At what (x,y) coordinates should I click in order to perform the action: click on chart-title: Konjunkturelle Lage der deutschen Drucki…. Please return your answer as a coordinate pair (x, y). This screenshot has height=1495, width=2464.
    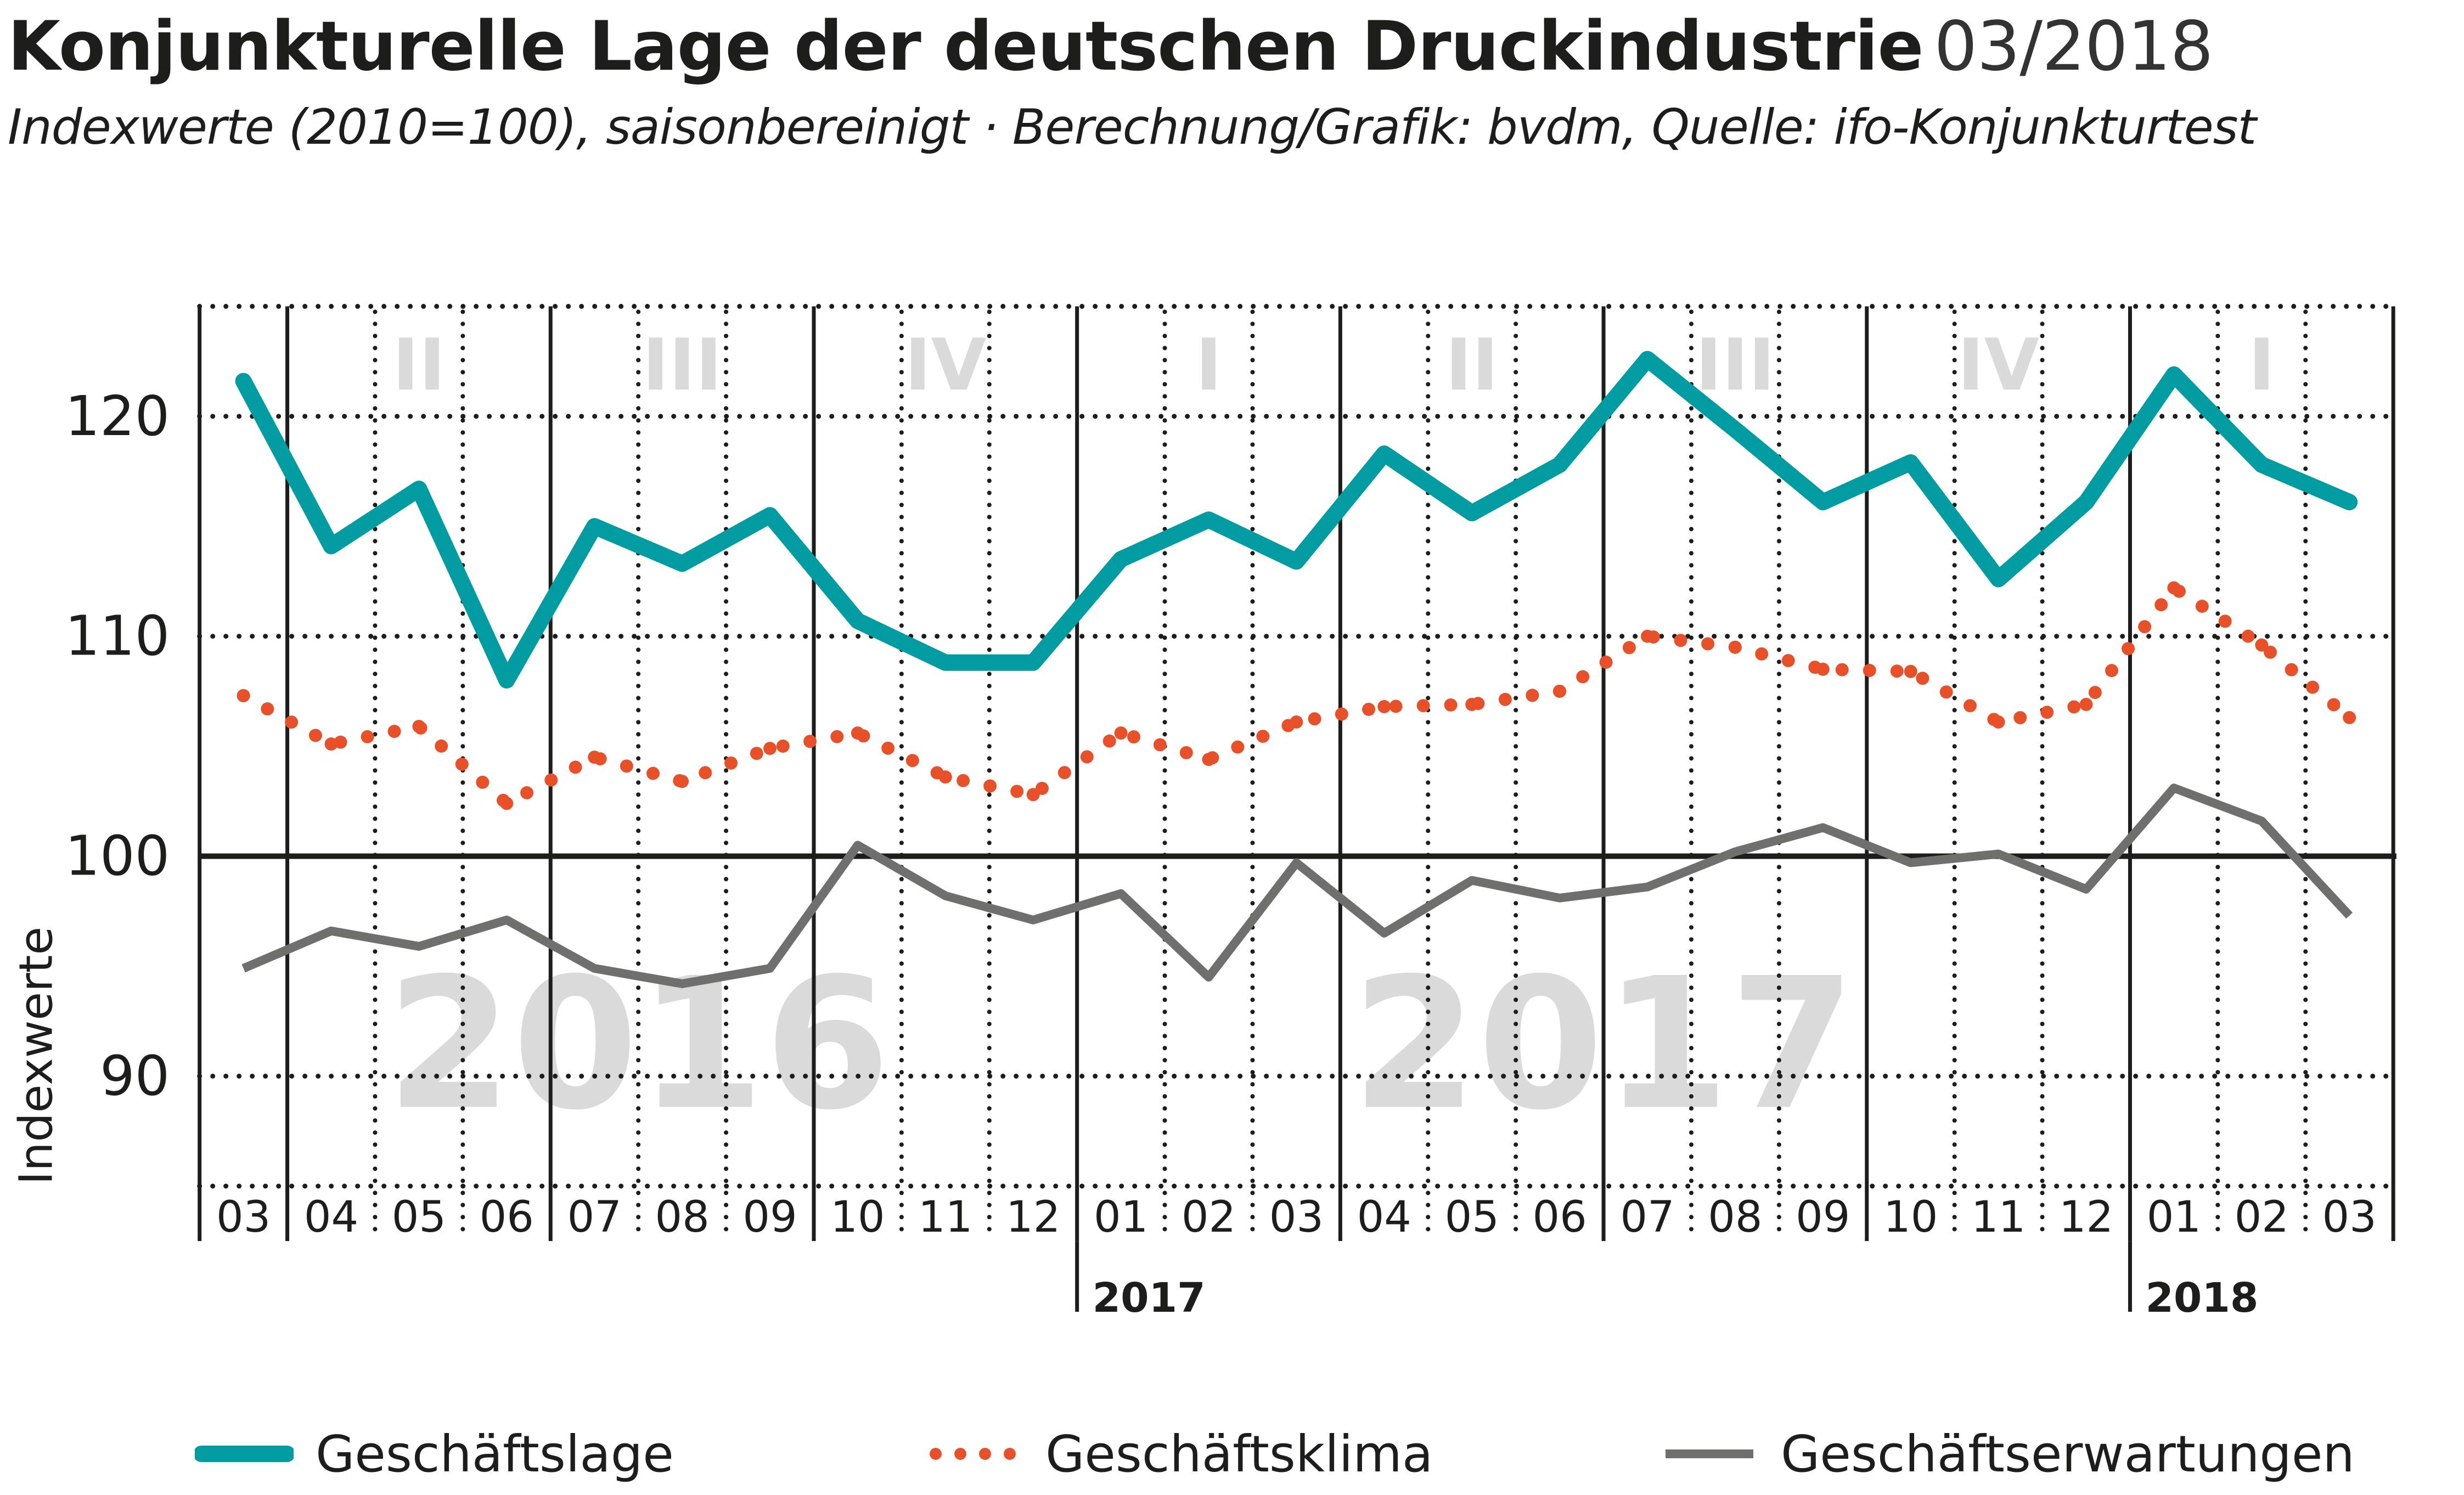
    Looking at the image, I should click on (1111, 46).